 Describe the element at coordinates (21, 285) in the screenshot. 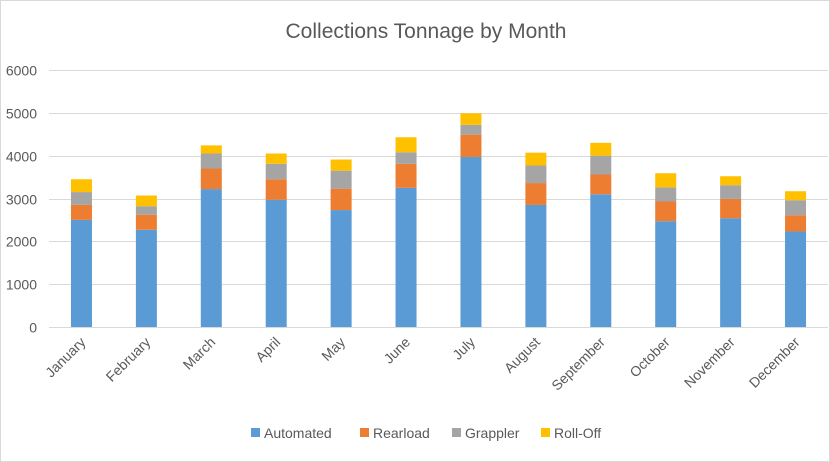

I see `y-tick-label: 1000` at that location.